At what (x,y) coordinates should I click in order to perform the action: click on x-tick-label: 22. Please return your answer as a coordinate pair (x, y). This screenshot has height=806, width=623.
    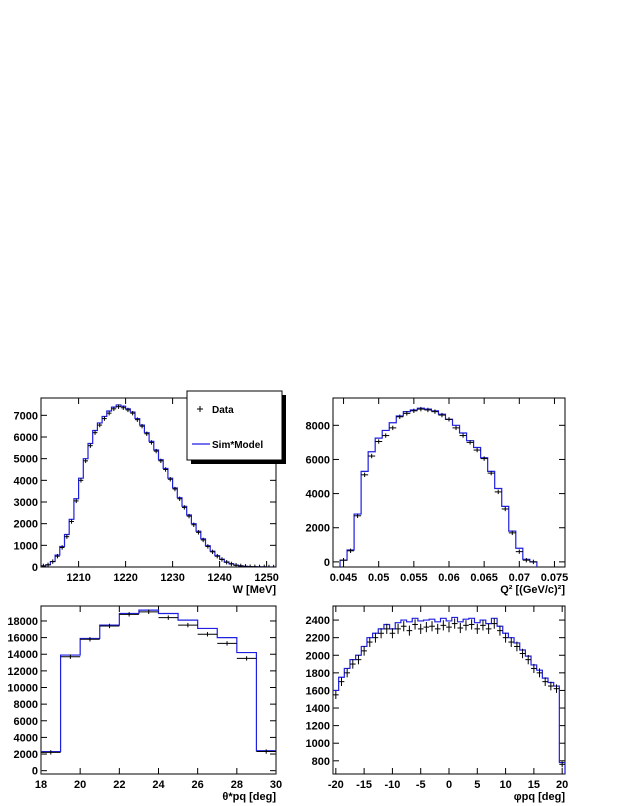
    Looking at the image, I should click on (119, 785).